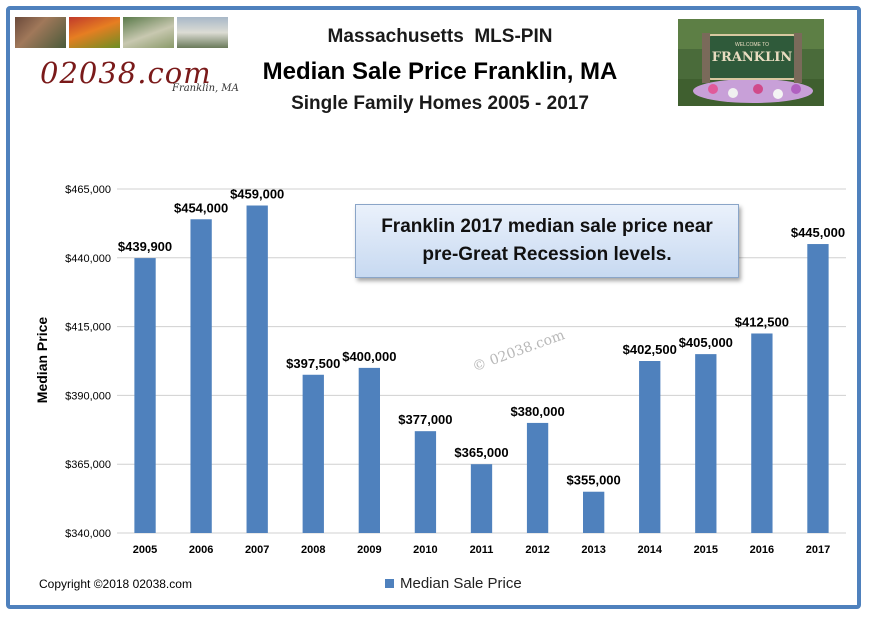  Describe the element at coordinates (40, 32) in the screenshot. I see `photo-house` at that location.